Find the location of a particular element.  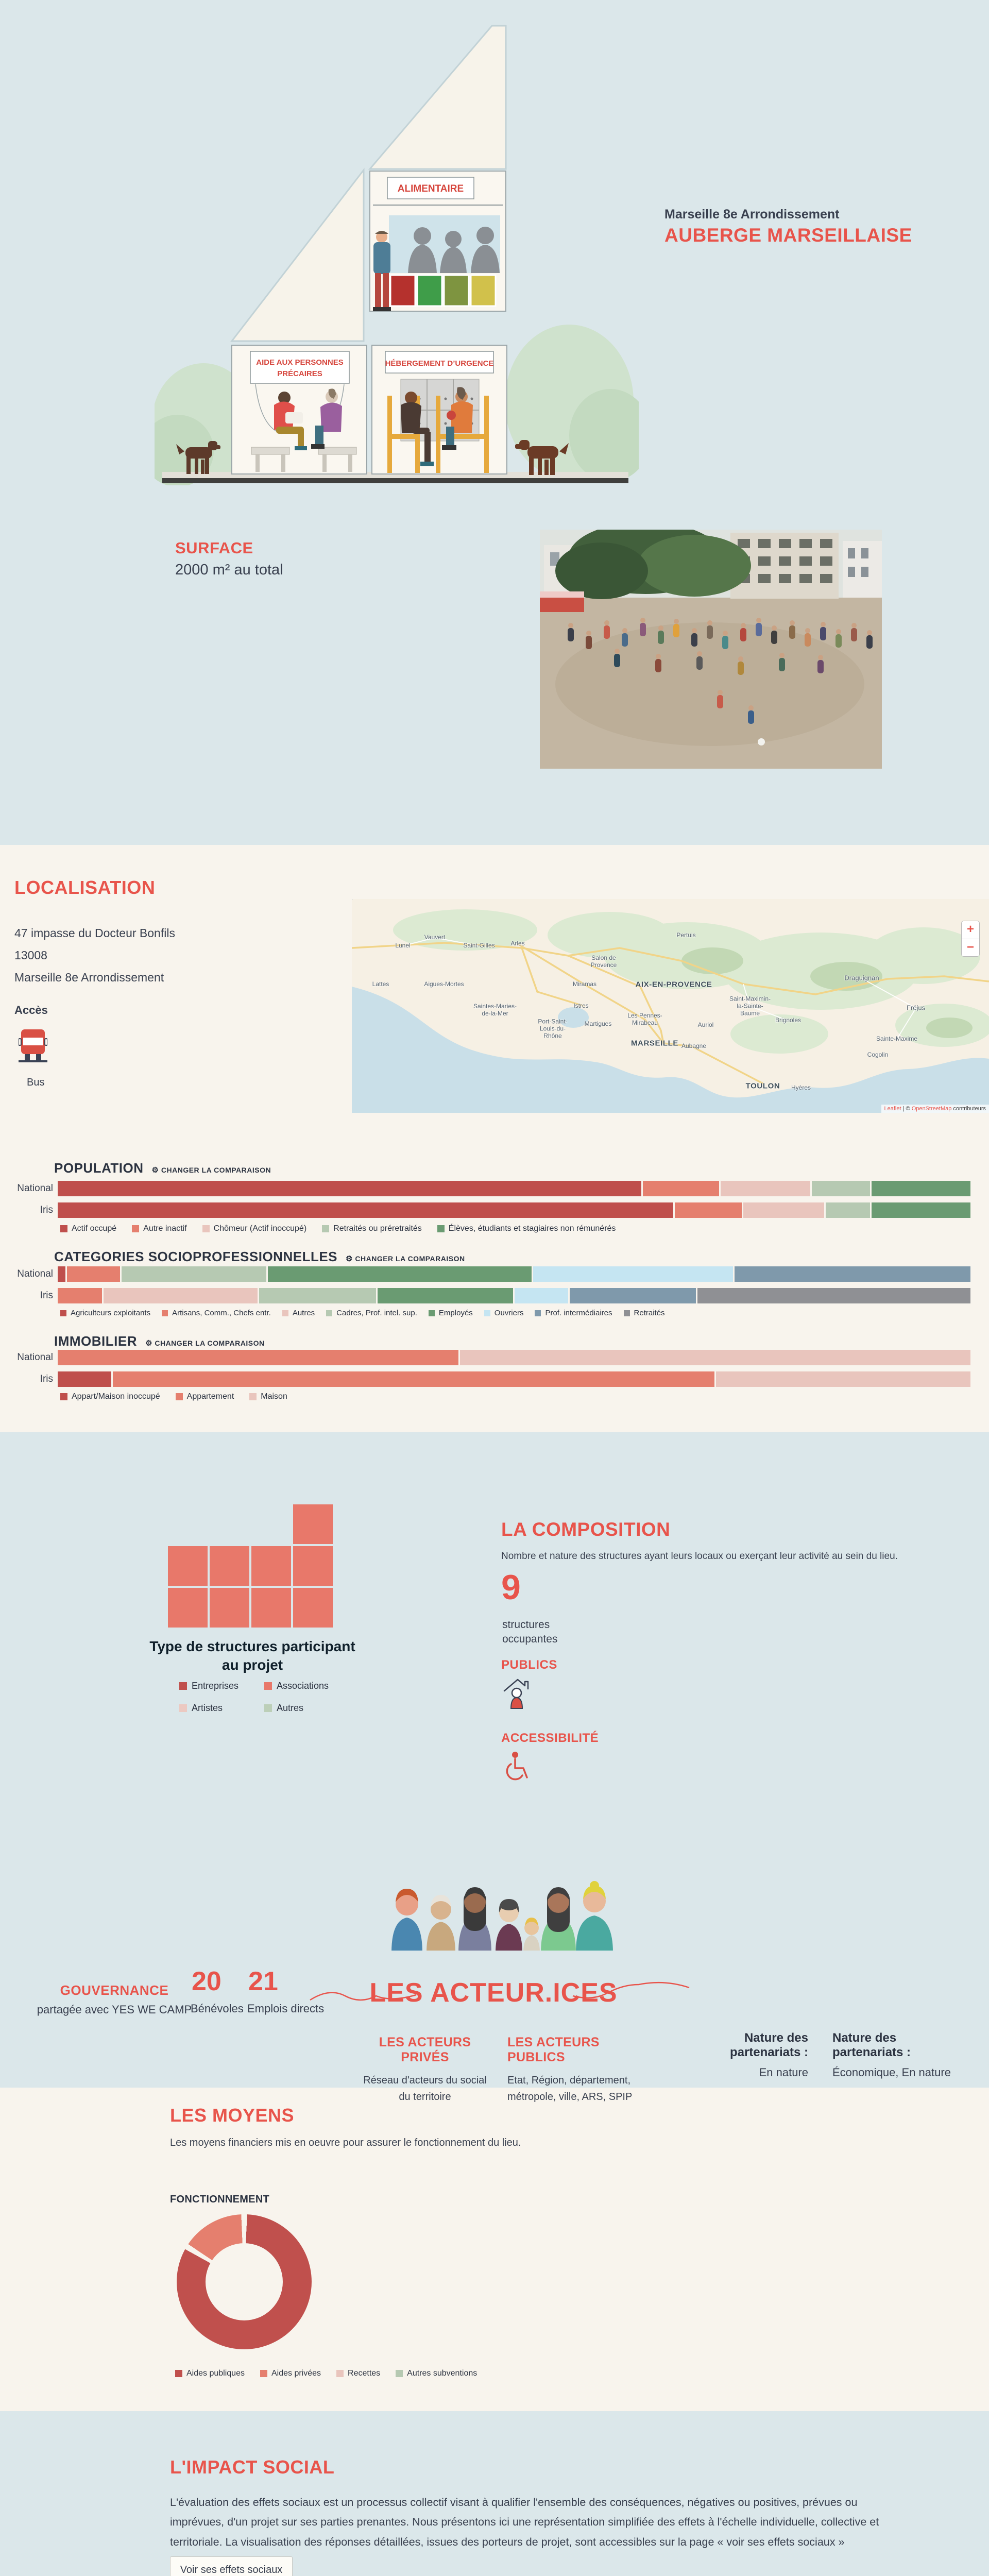

legend-label: Agriculteurs exploitants is located at coordinates (111, 1313).